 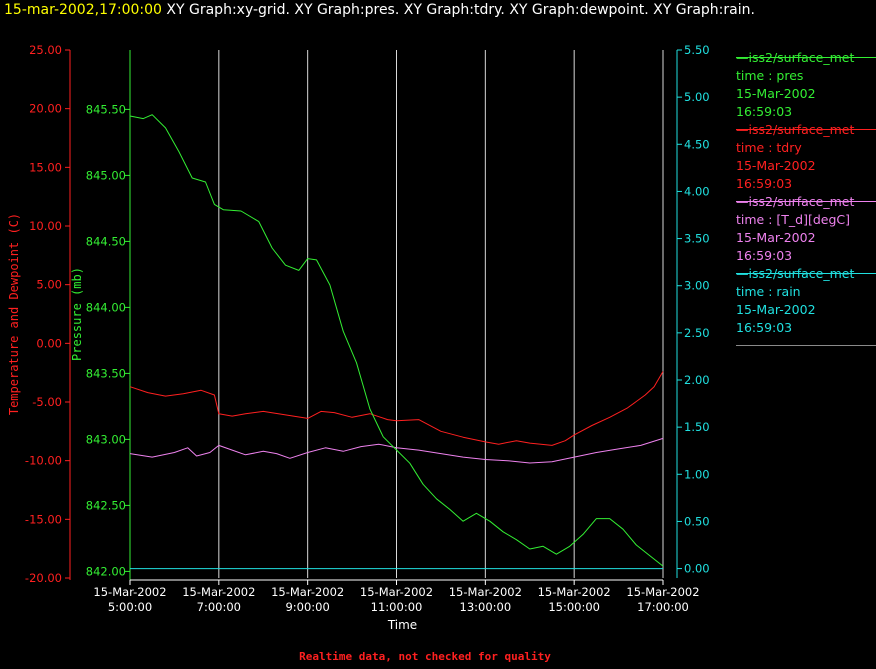 What do you see at coordinates (45, 226) in the screenshot?
I see `temperature-tick-label: 10.00` at bounding box center [45, 226].